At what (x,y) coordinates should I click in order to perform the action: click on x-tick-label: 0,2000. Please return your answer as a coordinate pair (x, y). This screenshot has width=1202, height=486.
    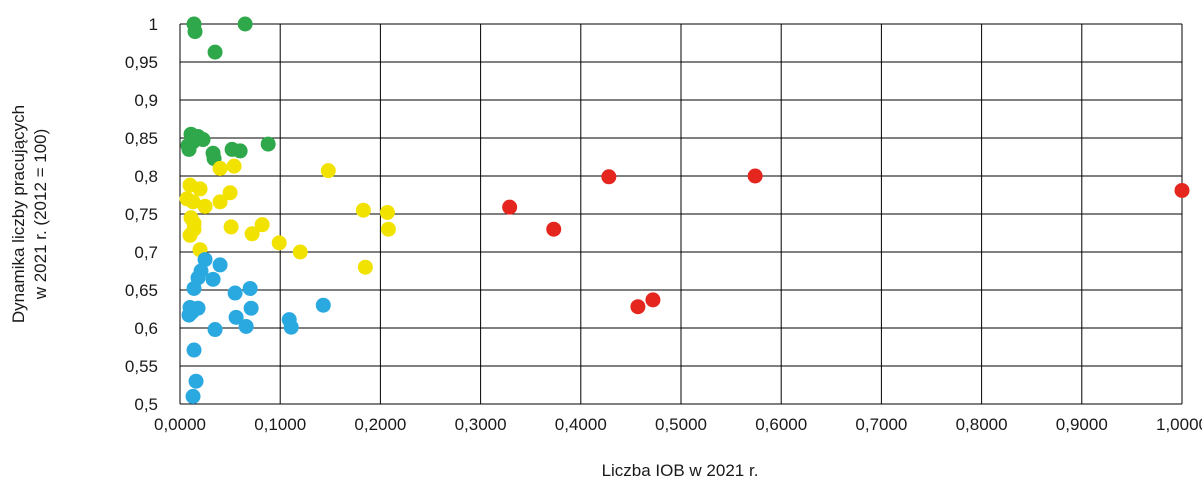
    Looking at the image, I should click on (380, 424).